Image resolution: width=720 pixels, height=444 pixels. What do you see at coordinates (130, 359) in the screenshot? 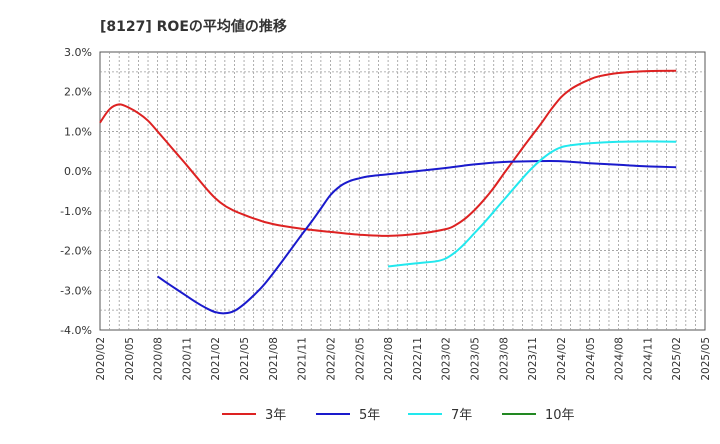
I see `x-tick-label: 2020/05` at bounding box center [130, 359].